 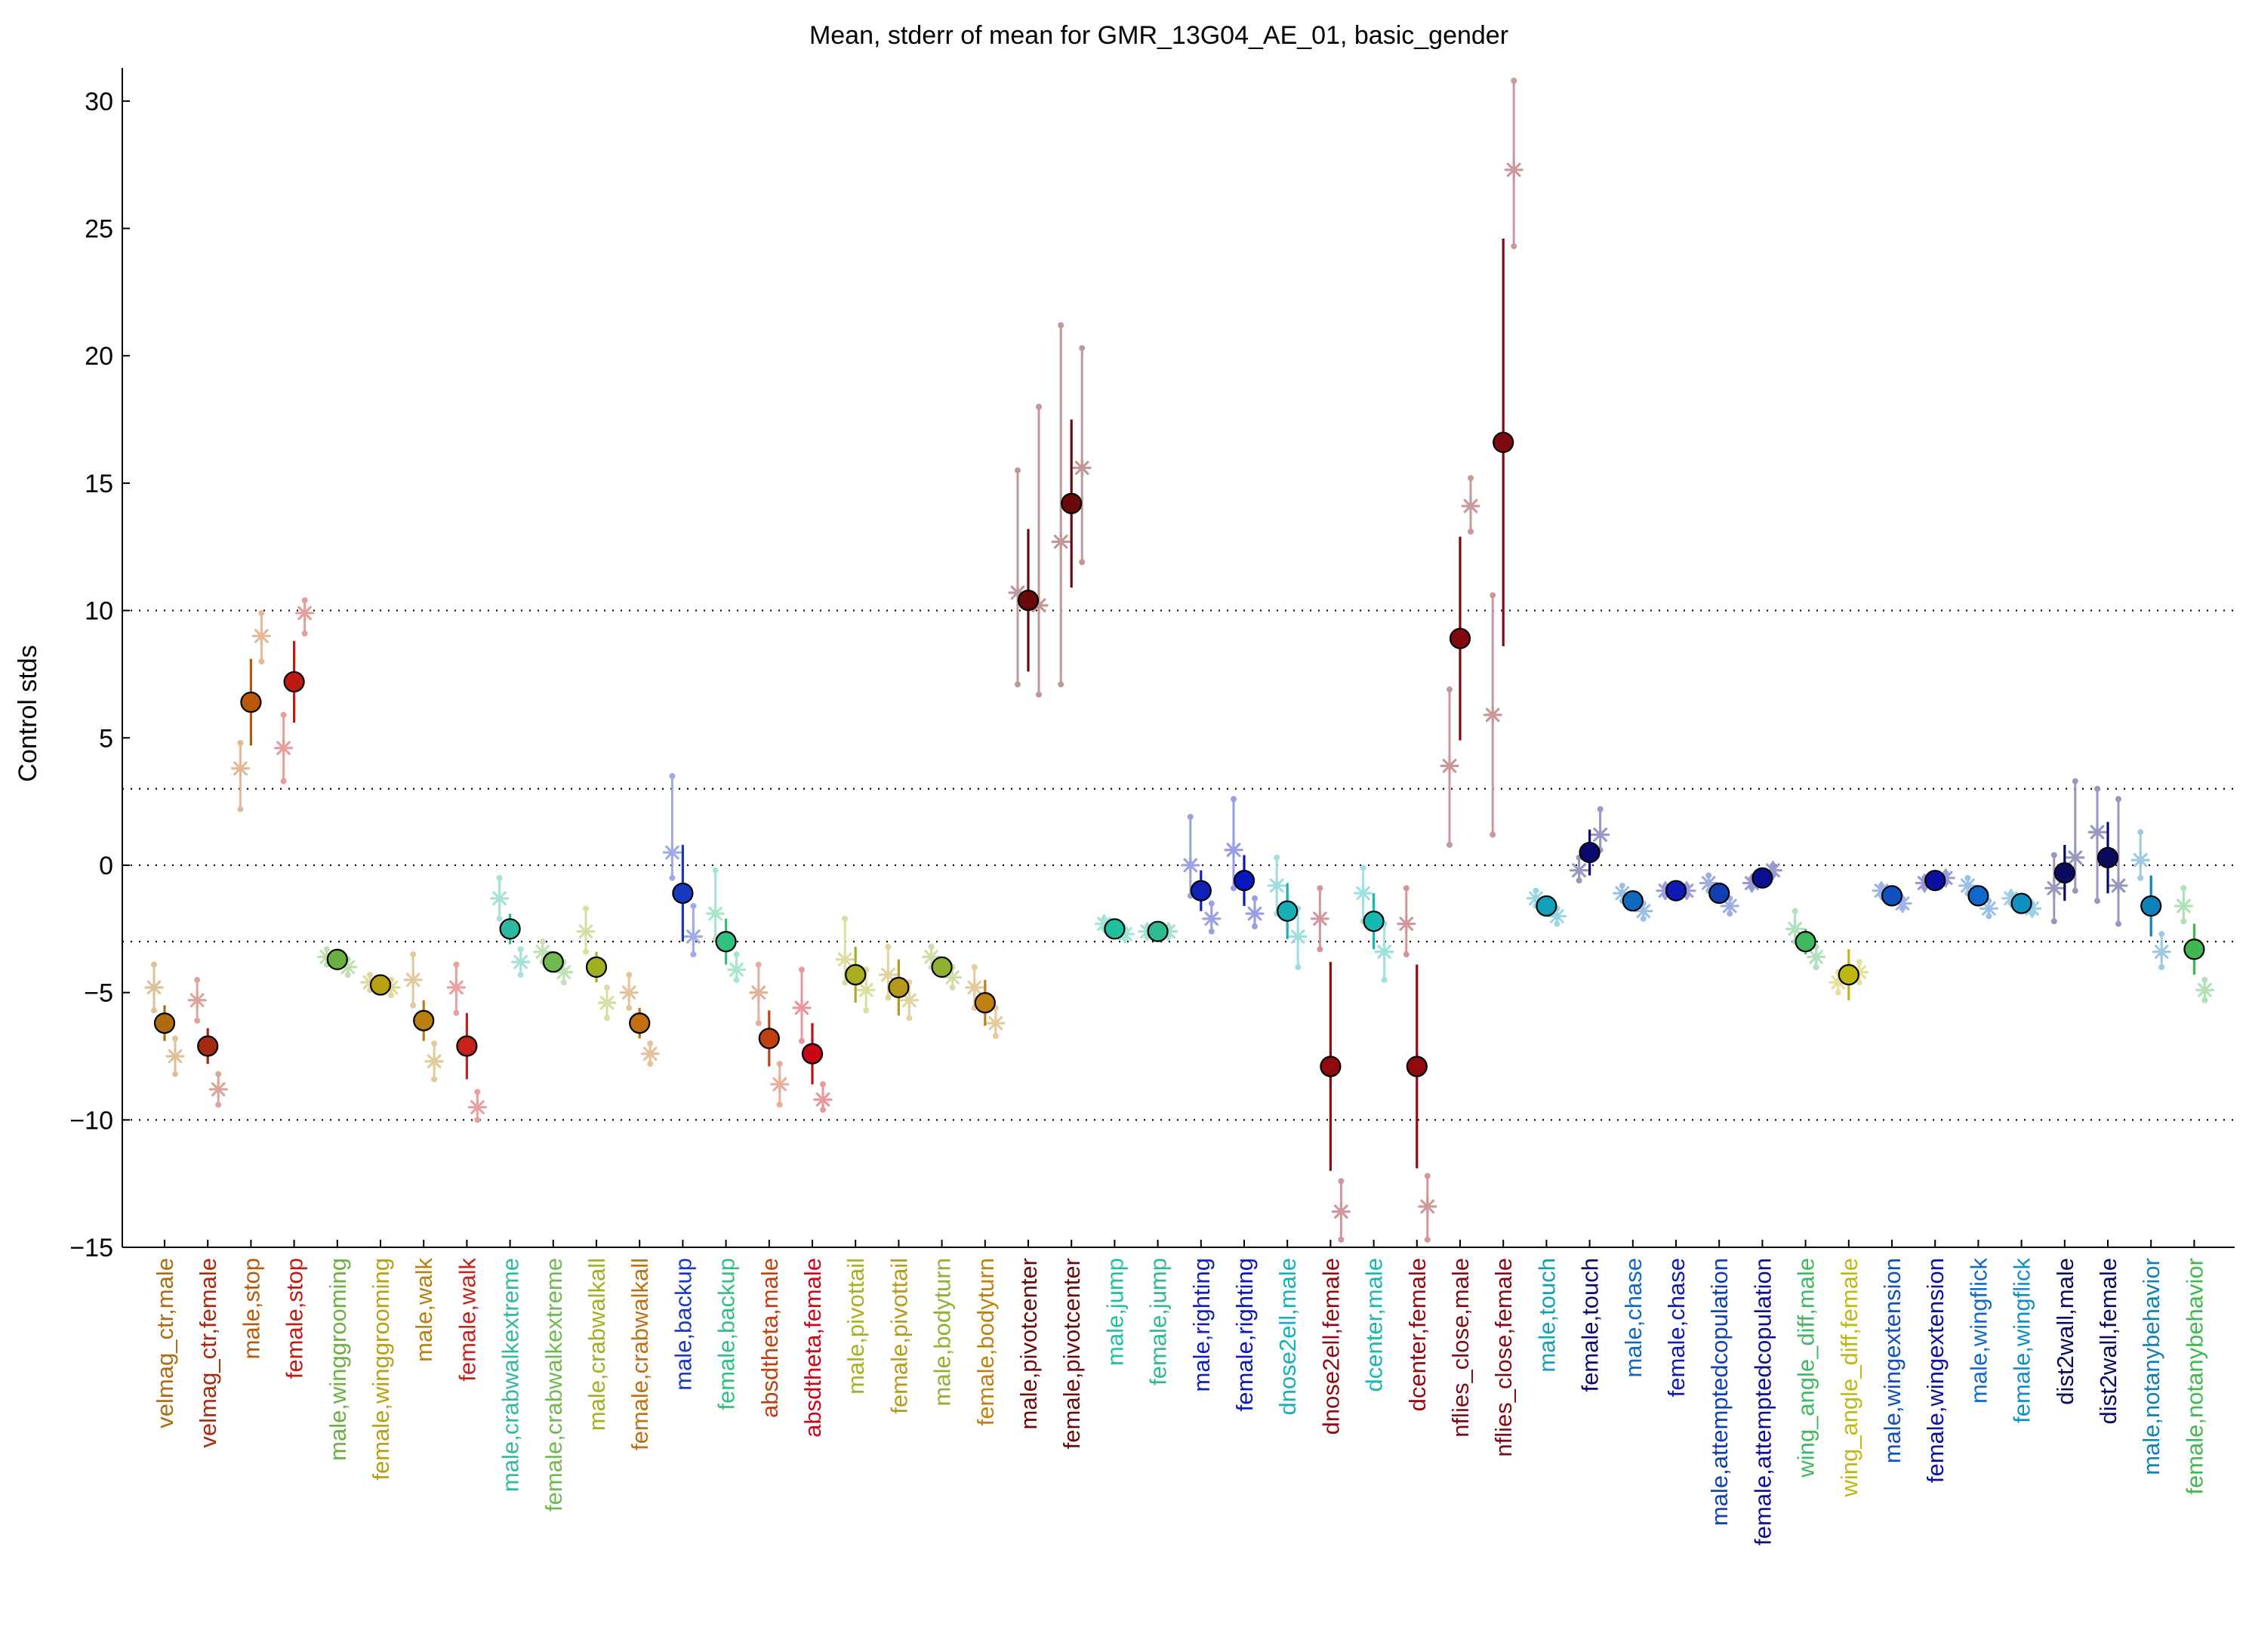 What do you see at coordinates (251, 1308) in the screenshot?
I see `x-tick-label: male,stop` at bounding box center [251, 1308].